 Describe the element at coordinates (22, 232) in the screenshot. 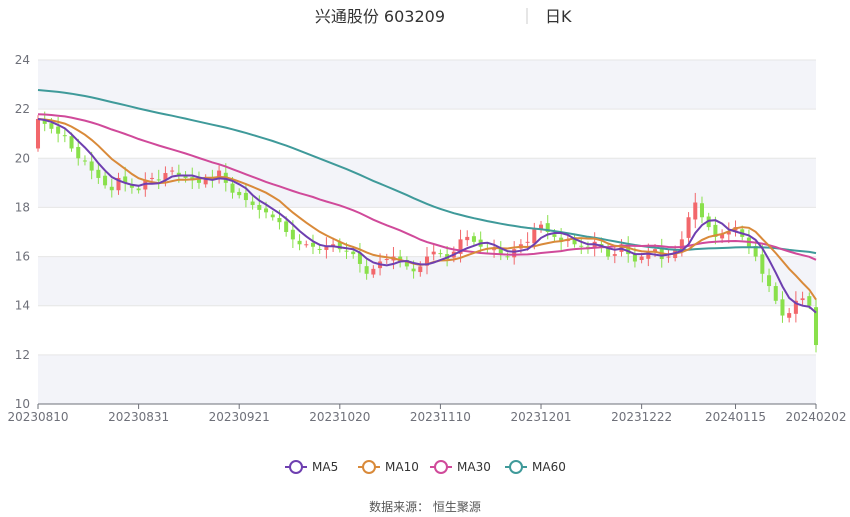

I see `y-axis: 10 12 14 16 18 20 22 24` at that location.